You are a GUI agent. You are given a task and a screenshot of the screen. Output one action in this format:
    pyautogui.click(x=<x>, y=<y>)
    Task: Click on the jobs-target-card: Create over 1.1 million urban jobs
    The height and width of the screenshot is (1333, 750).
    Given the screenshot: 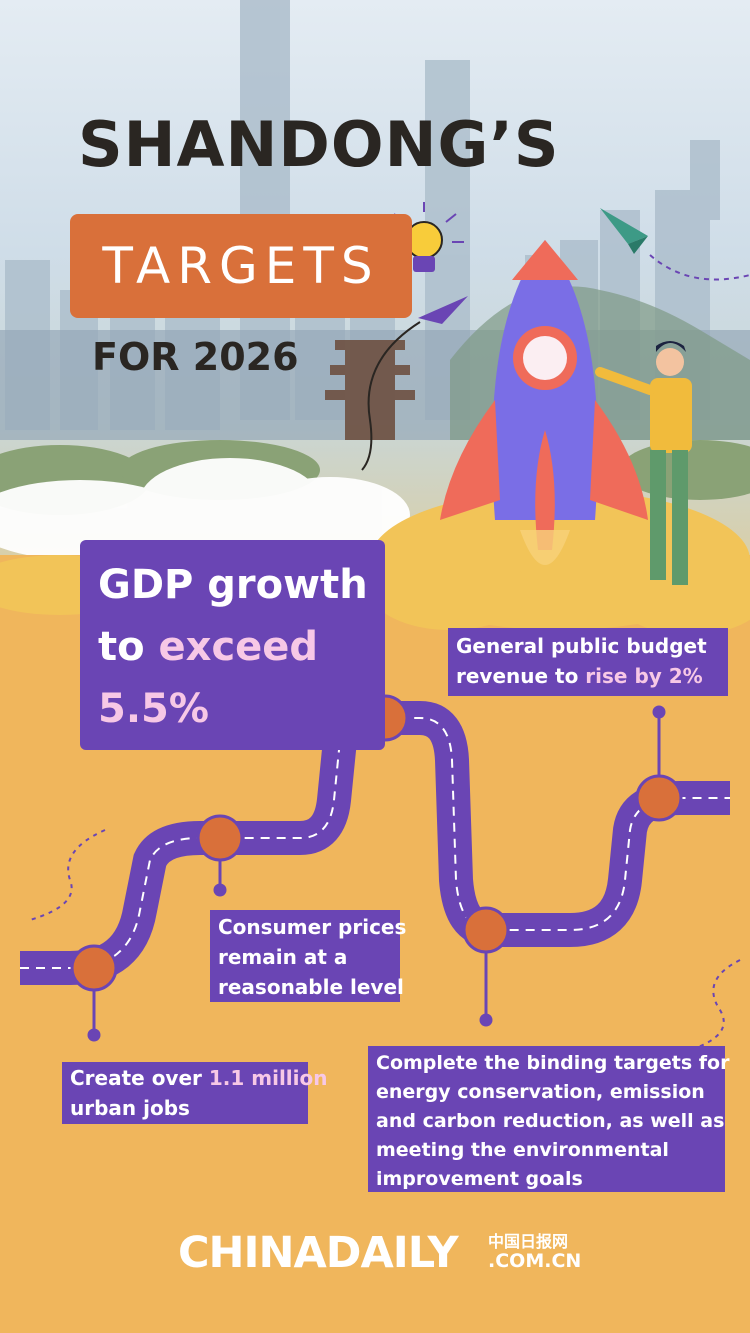 What is the action you would take?
    pyautogui.click(x=195, y=1093)
    